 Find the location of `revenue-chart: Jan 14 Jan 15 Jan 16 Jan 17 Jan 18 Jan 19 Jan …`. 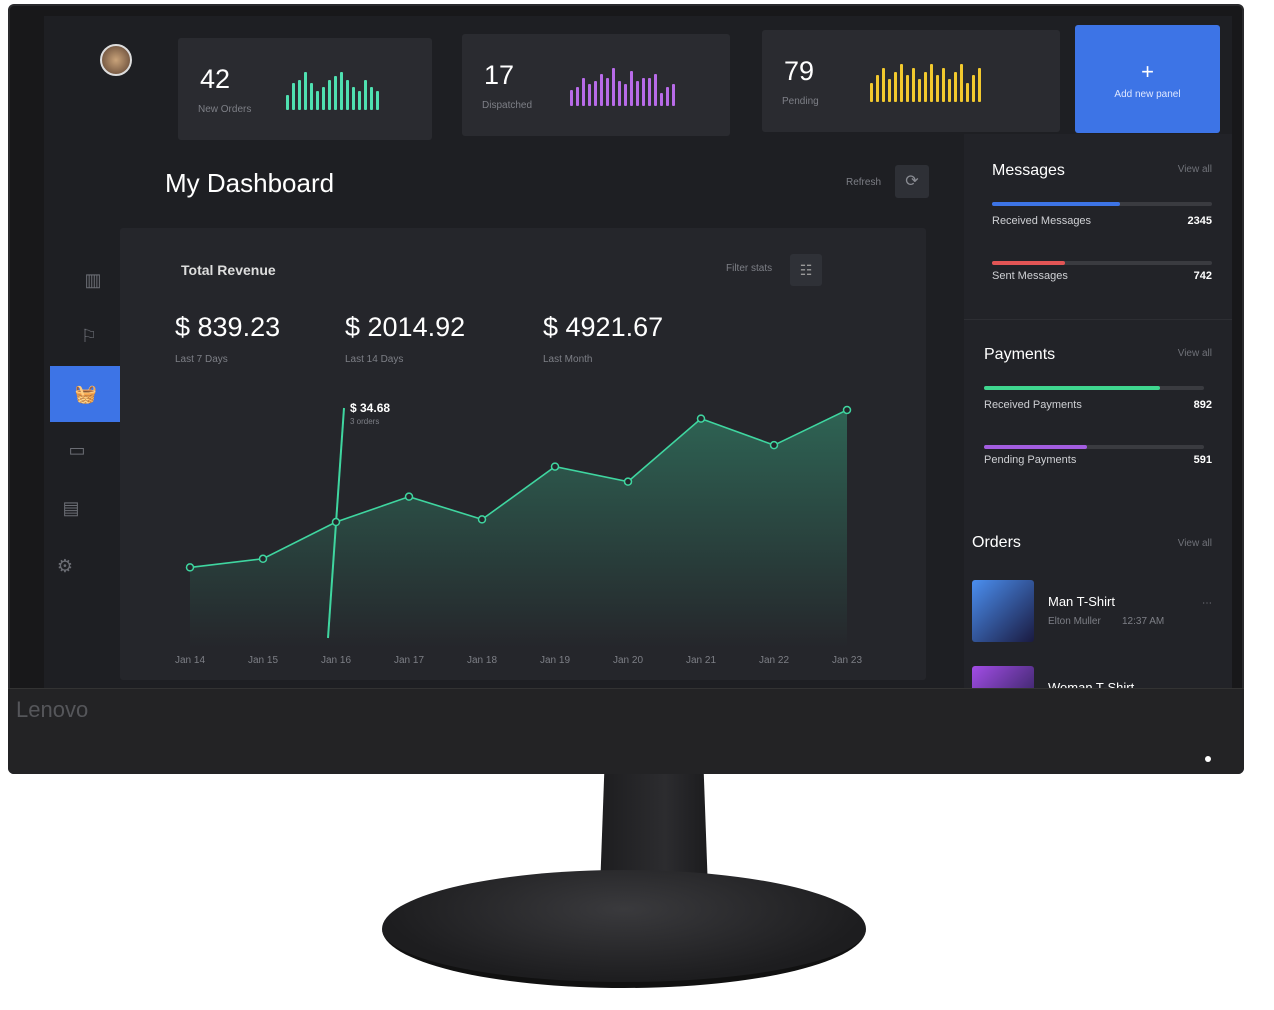

revenue-chart: Jan 14 Jan 15 Jan 16 Jan 17 Jan 18 Jan 19 Jan … is located at coordinates (518, 535).